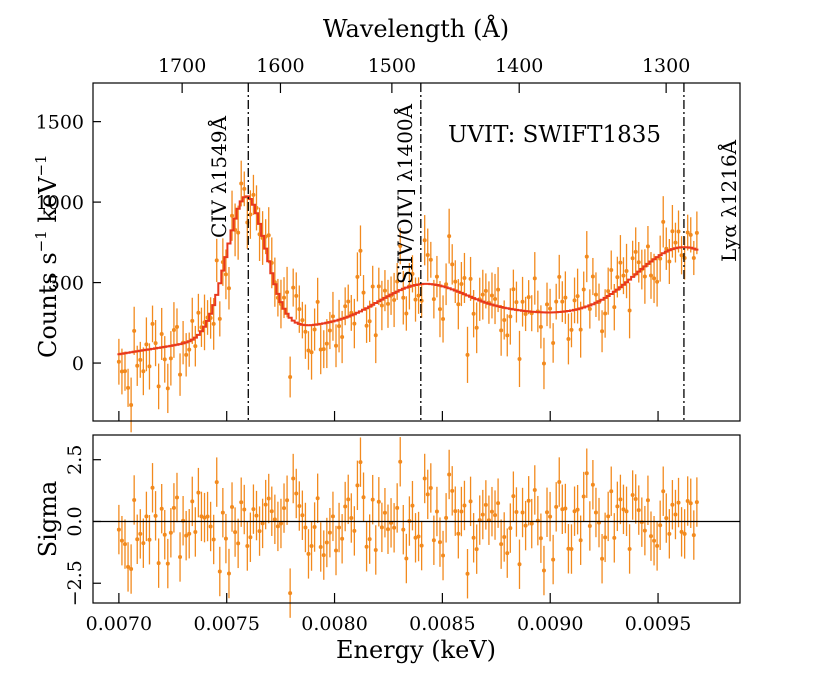 Image resolution: width=830 pixels, height=680 pixels. What do you see at coordinates (60, 123) in the screenshot?
I see `counts-tick-label: 1500` at bounding box center [60, 123].